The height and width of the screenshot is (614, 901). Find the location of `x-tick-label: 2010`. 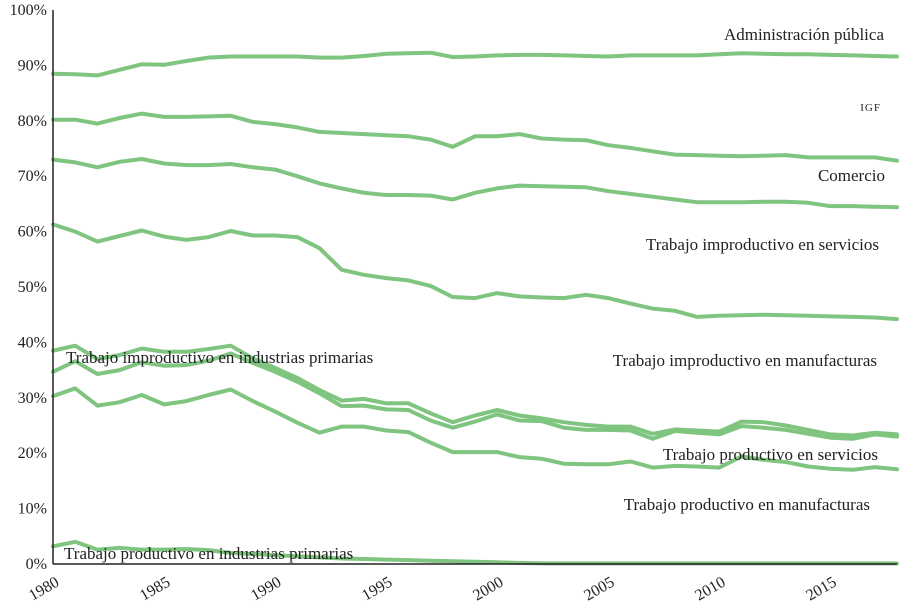

x-tick-label: 2010 is located at coordinates (710, 589).